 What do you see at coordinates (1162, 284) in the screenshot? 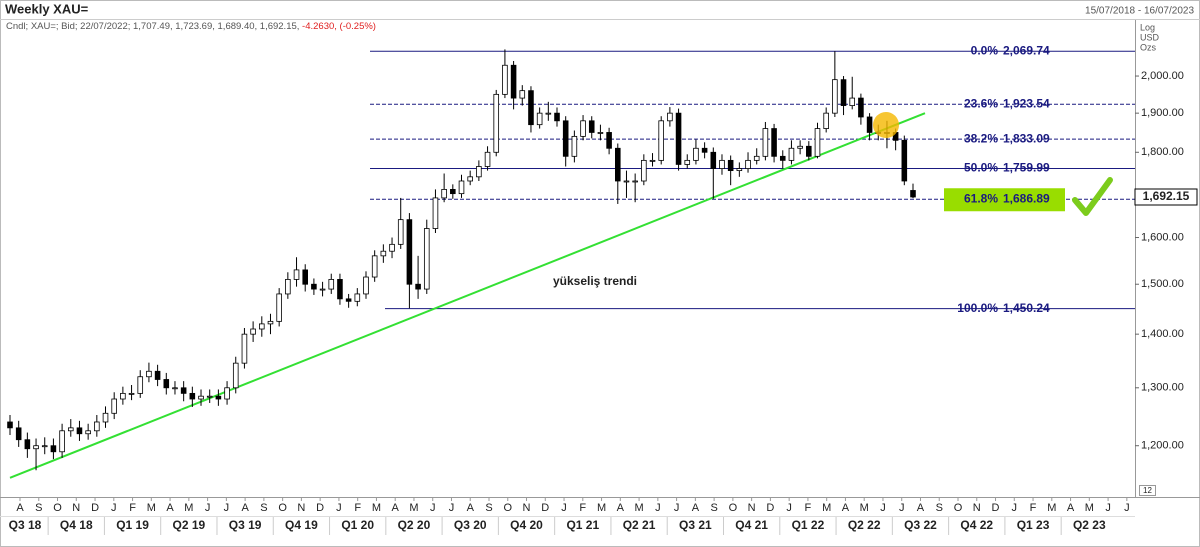
I see `y-tick-label: 1,500.00` at bounding box center [1162, 284].